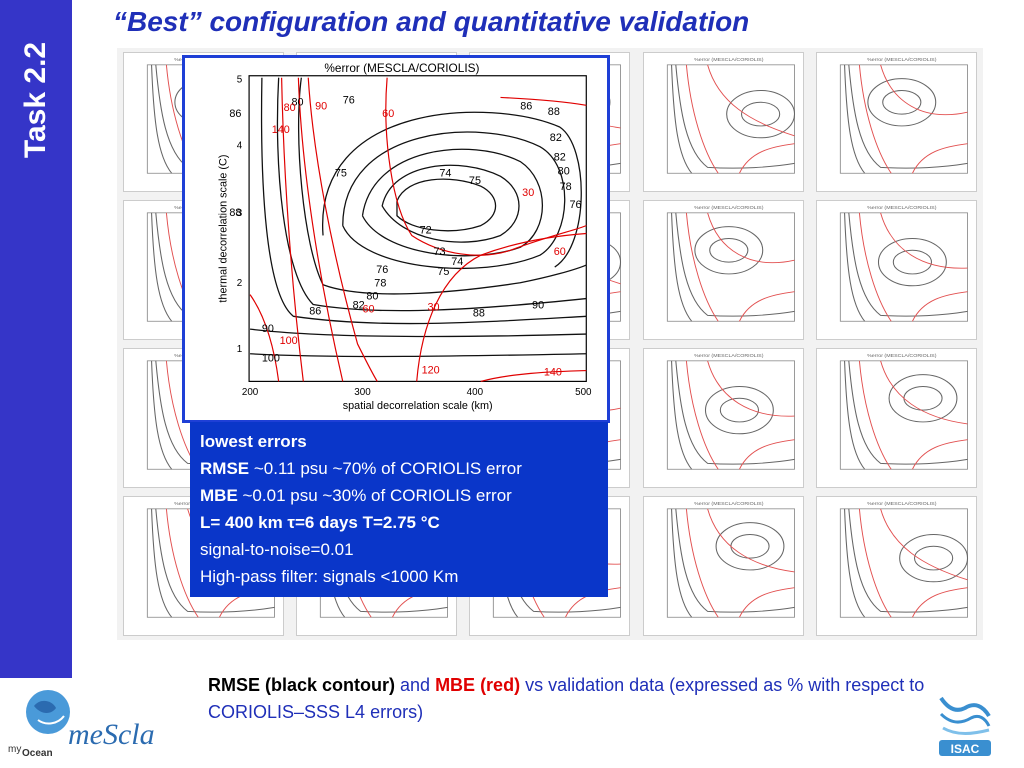 The image size is (1024, 768). I want to click on x-tick-label: 300, so click(362, 392).